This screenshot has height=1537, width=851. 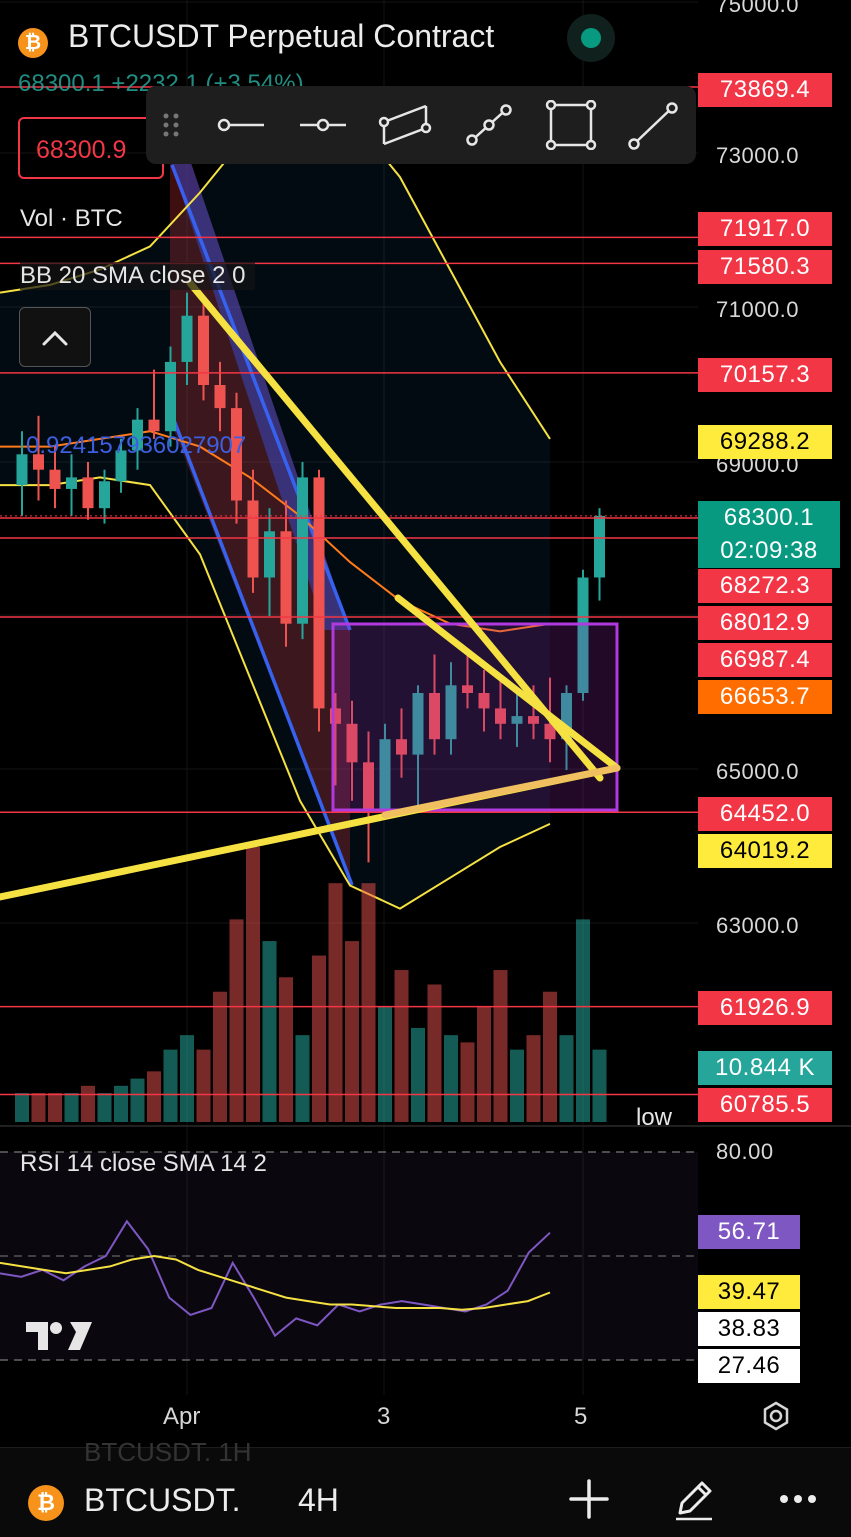 I want to click on chart-settings-icon, so click(x=776, y=1416).